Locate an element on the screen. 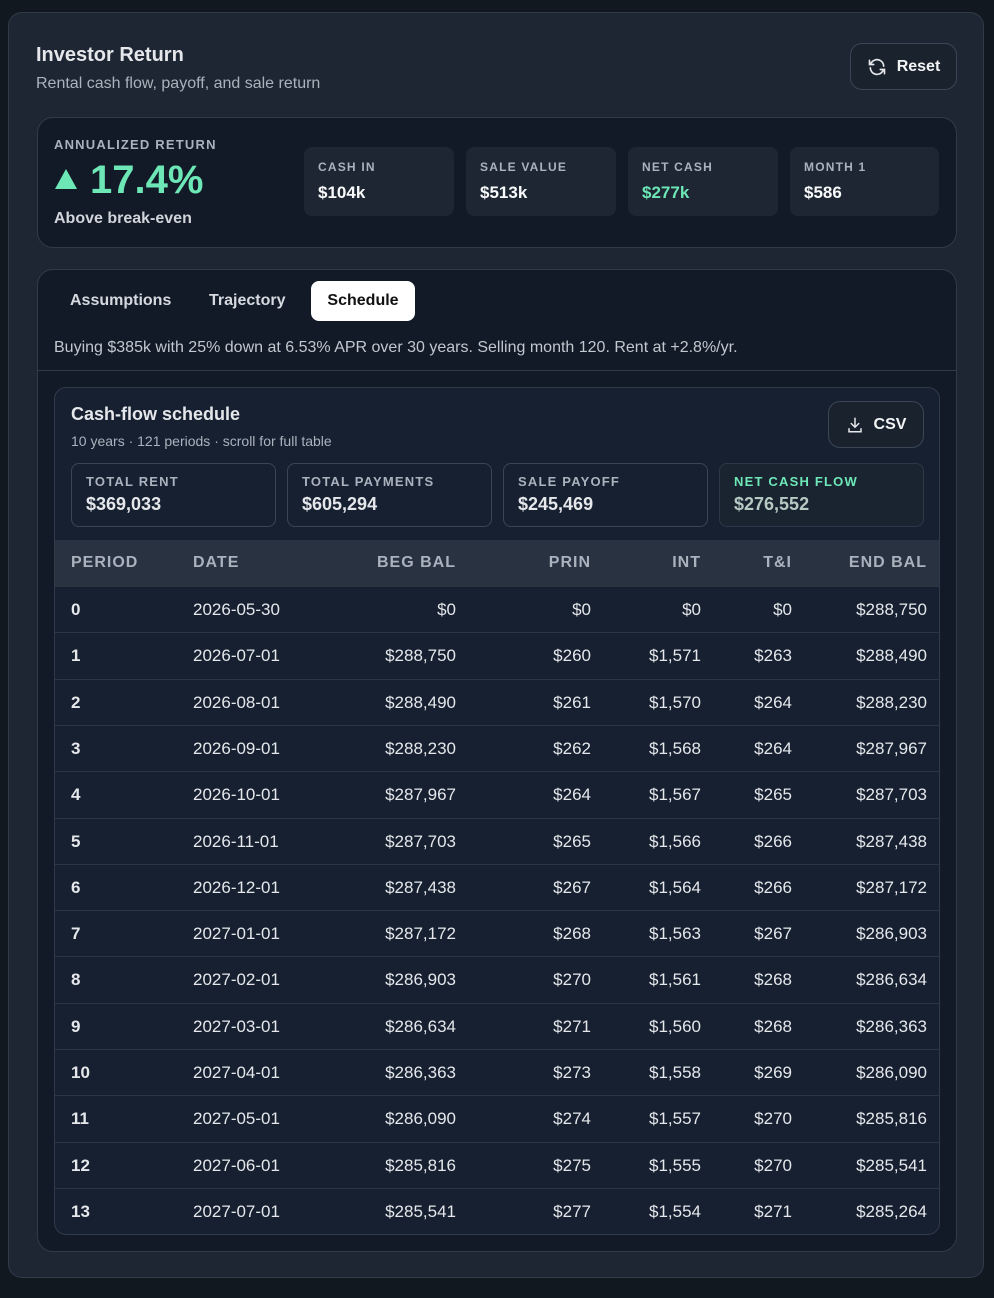  table-cell: $1,555 is located at coordinates (675, 1165).